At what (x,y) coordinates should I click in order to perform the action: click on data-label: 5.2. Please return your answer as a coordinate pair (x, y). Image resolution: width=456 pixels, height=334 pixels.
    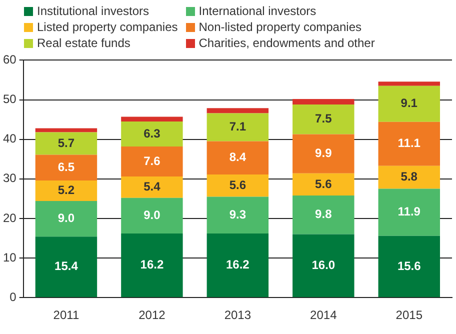
    Looking at the image, I should click on (66, 190).